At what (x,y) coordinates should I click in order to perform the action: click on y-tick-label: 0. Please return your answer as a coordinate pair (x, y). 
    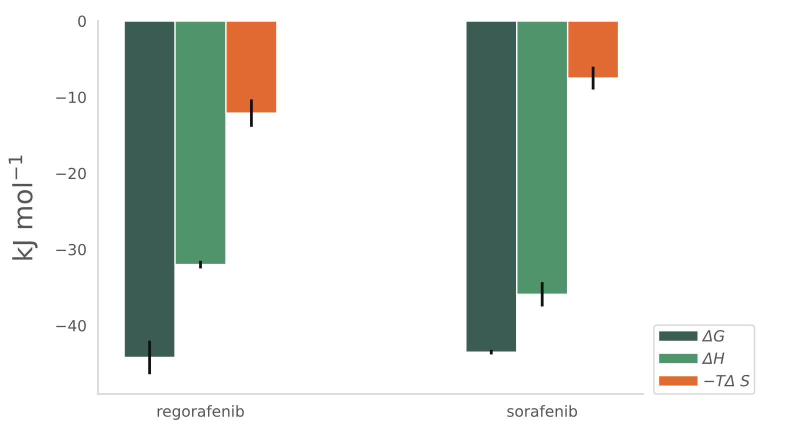
    Looking at the image, I should click on (82, 21).